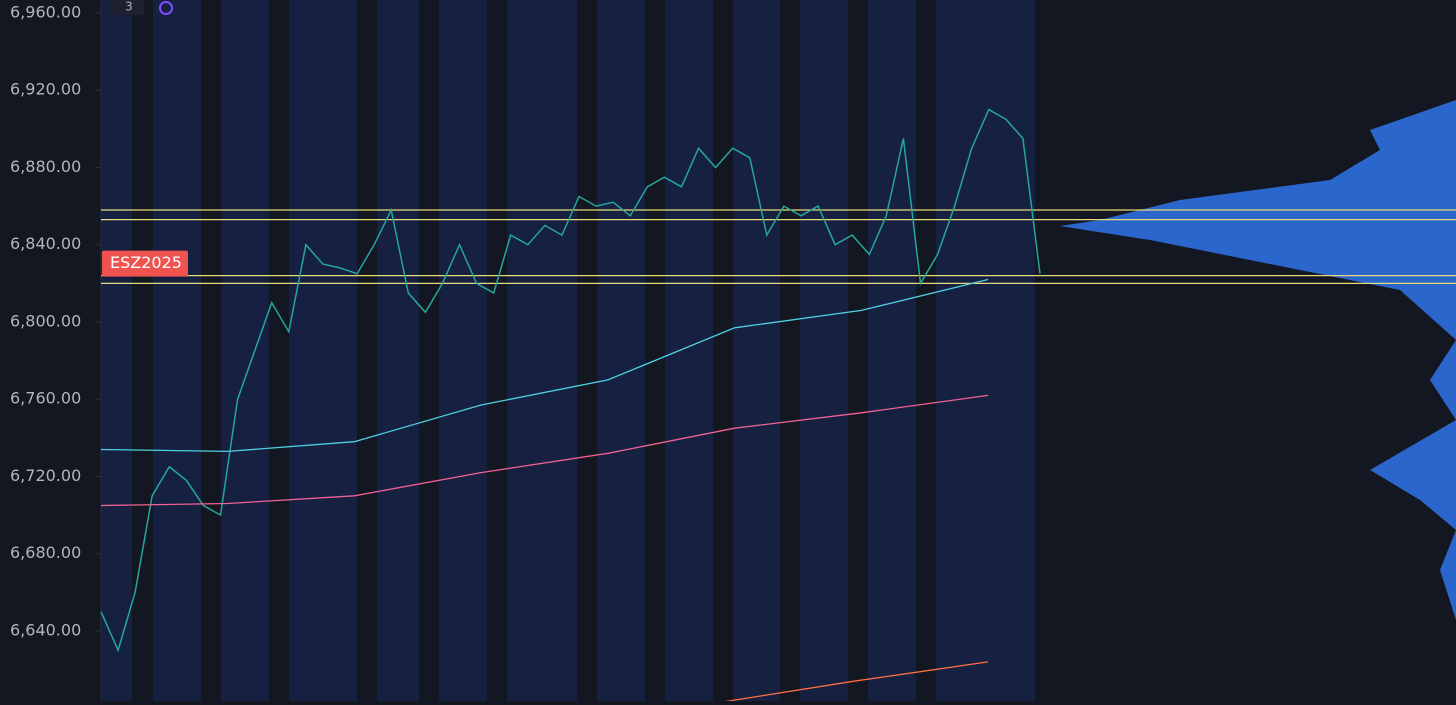  I want to click on symbol-tag, so click(145, 263).